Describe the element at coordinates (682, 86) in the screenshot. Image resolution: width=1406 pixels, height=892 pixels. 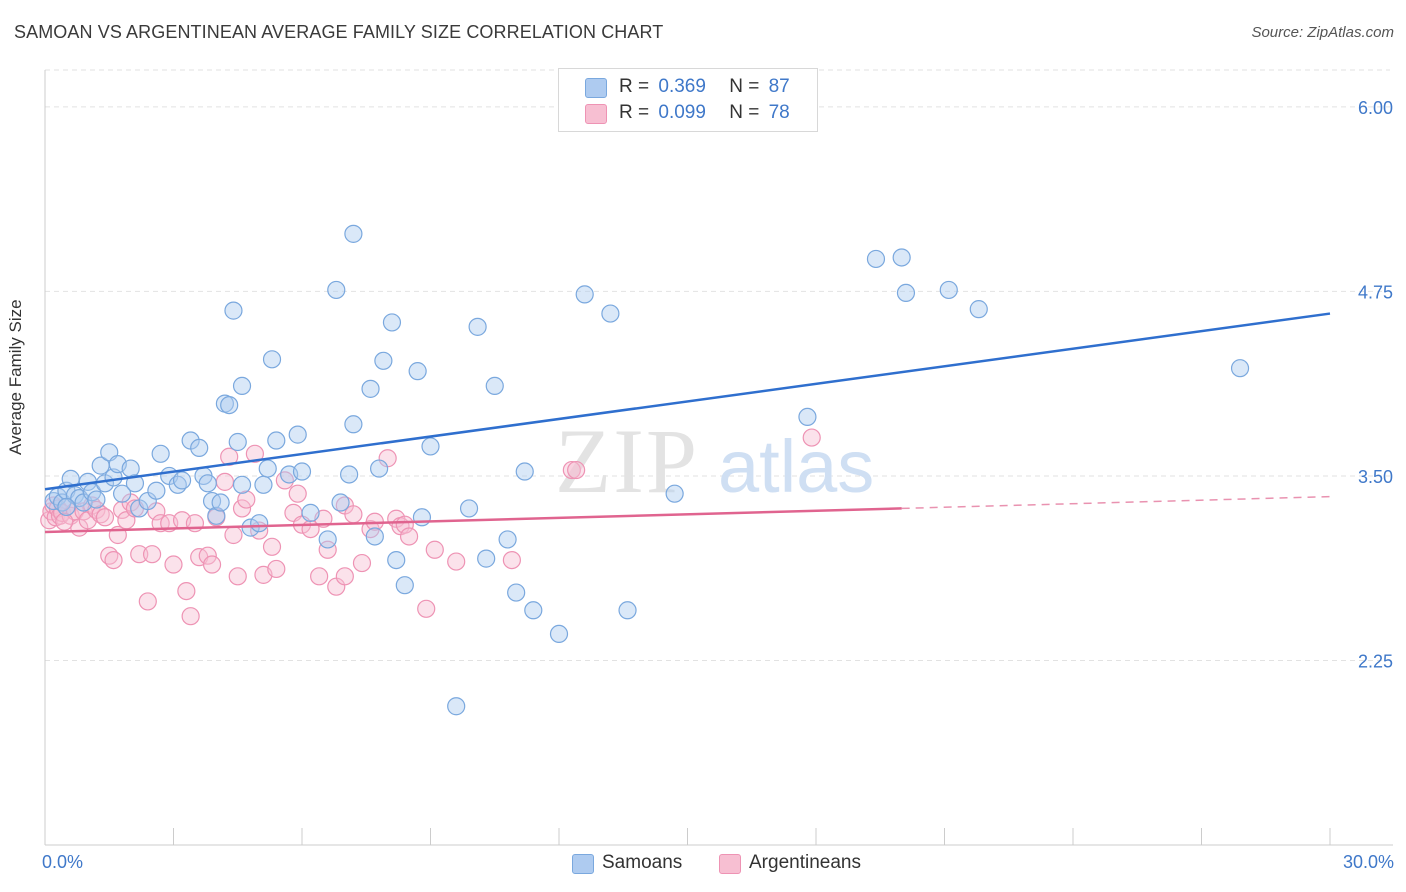
I see `samoans-r-value: 0.369` at that location.